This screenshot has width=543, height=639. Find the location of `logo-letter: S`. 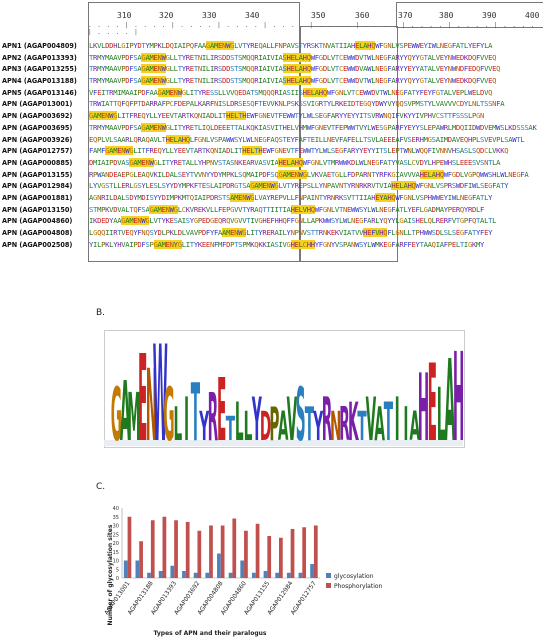

logo-letter: S is located at coordinates (301, 409).